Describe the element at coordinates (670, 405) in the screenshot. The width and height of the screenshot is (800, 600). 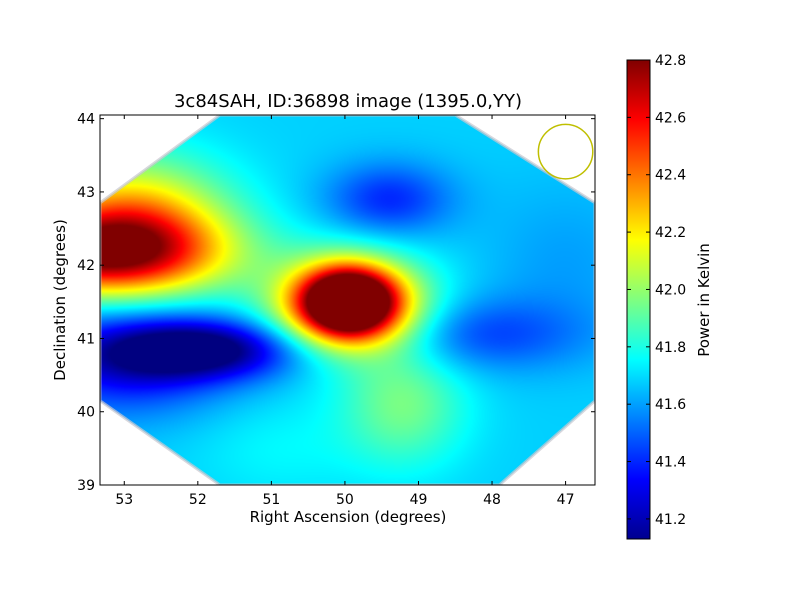
I see `colorbar-tick-label: 41.6` at that location.